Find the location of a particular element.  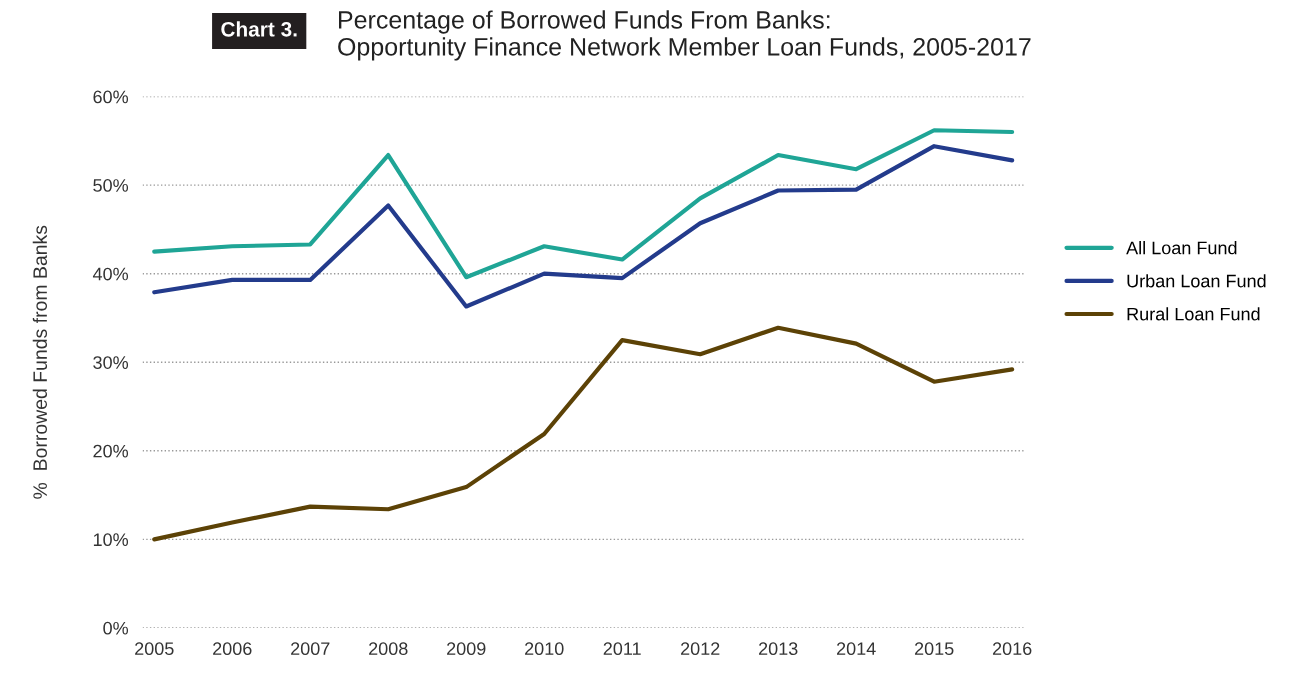

x-tick-label: 2013 is located at coordinates (778, 649).